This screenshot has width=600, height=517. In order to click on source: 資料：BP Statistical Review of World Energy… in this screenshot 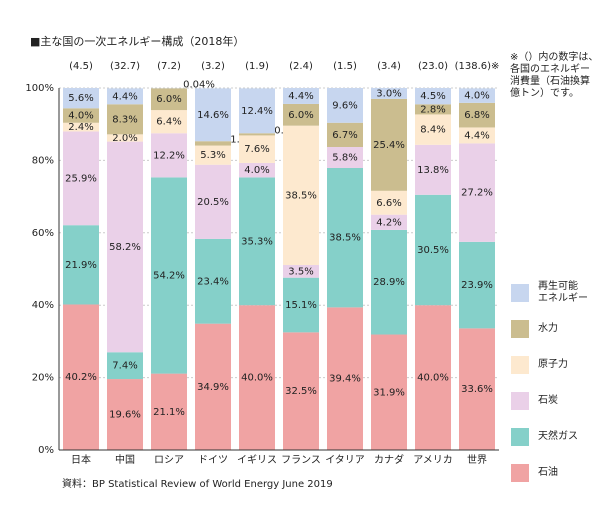, I will do `click(197, 483)`.